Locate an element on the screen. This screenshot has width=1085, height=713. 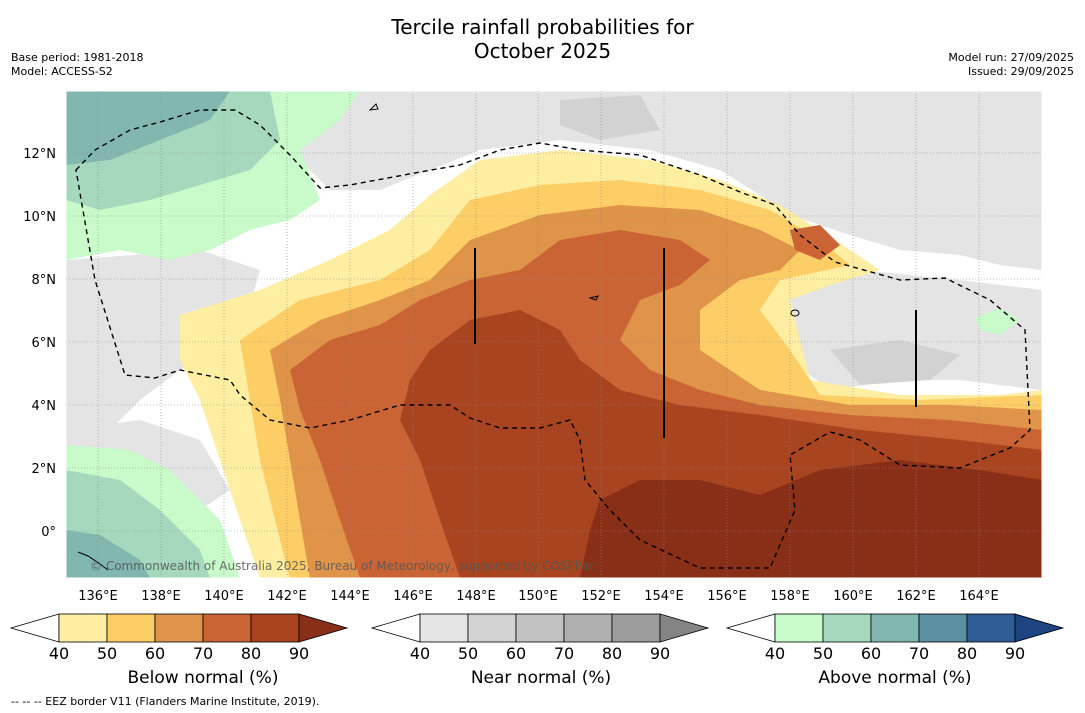
colorbar-below-under-triangle is located at coordinates (34, 628).